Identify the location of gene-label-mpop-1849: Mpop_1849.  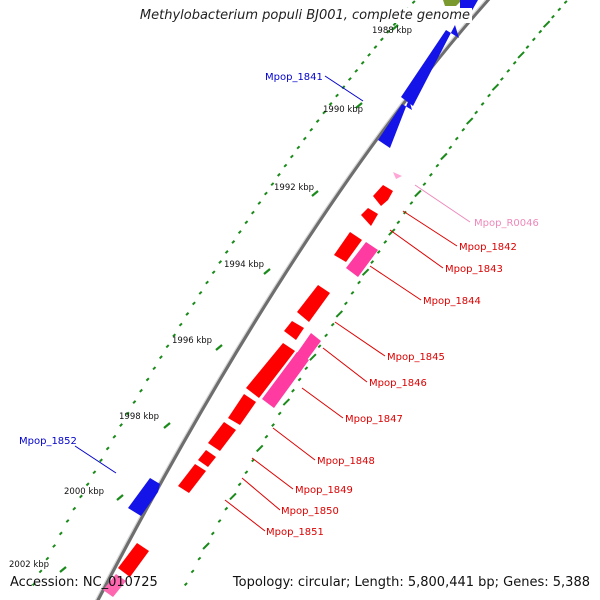
(324, 490).